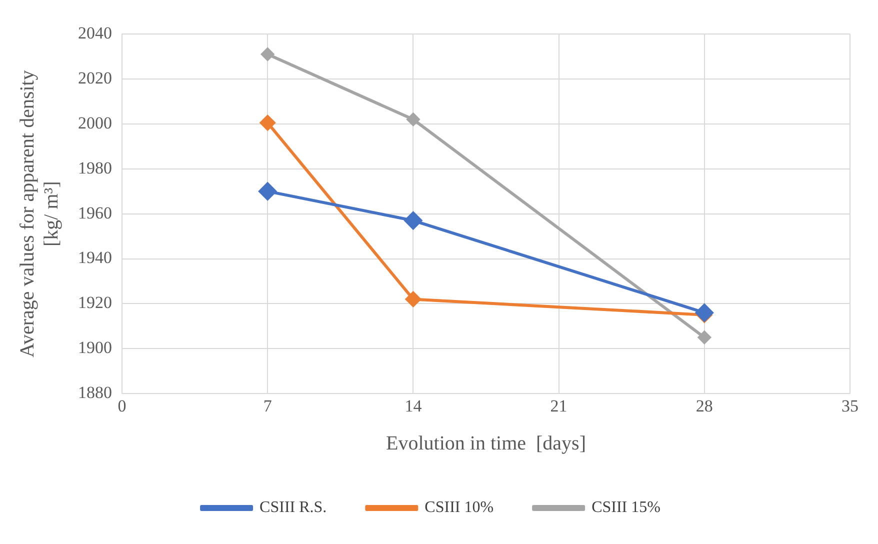 The height and width of the screenshot is (544, 878). Describe the element at coordinates (626, 507) in the screenshot. I see `legend-label: CSIII 15%` at that location.